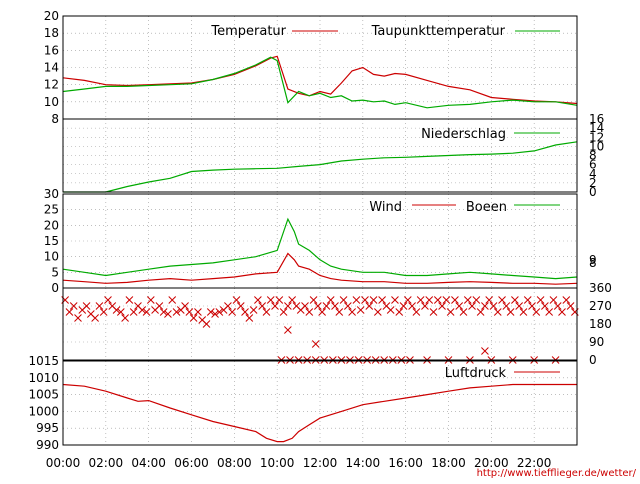 The height and width of the screenshot is (484, 640). I want to click on y-tick-label: 14, so click(51, 68).